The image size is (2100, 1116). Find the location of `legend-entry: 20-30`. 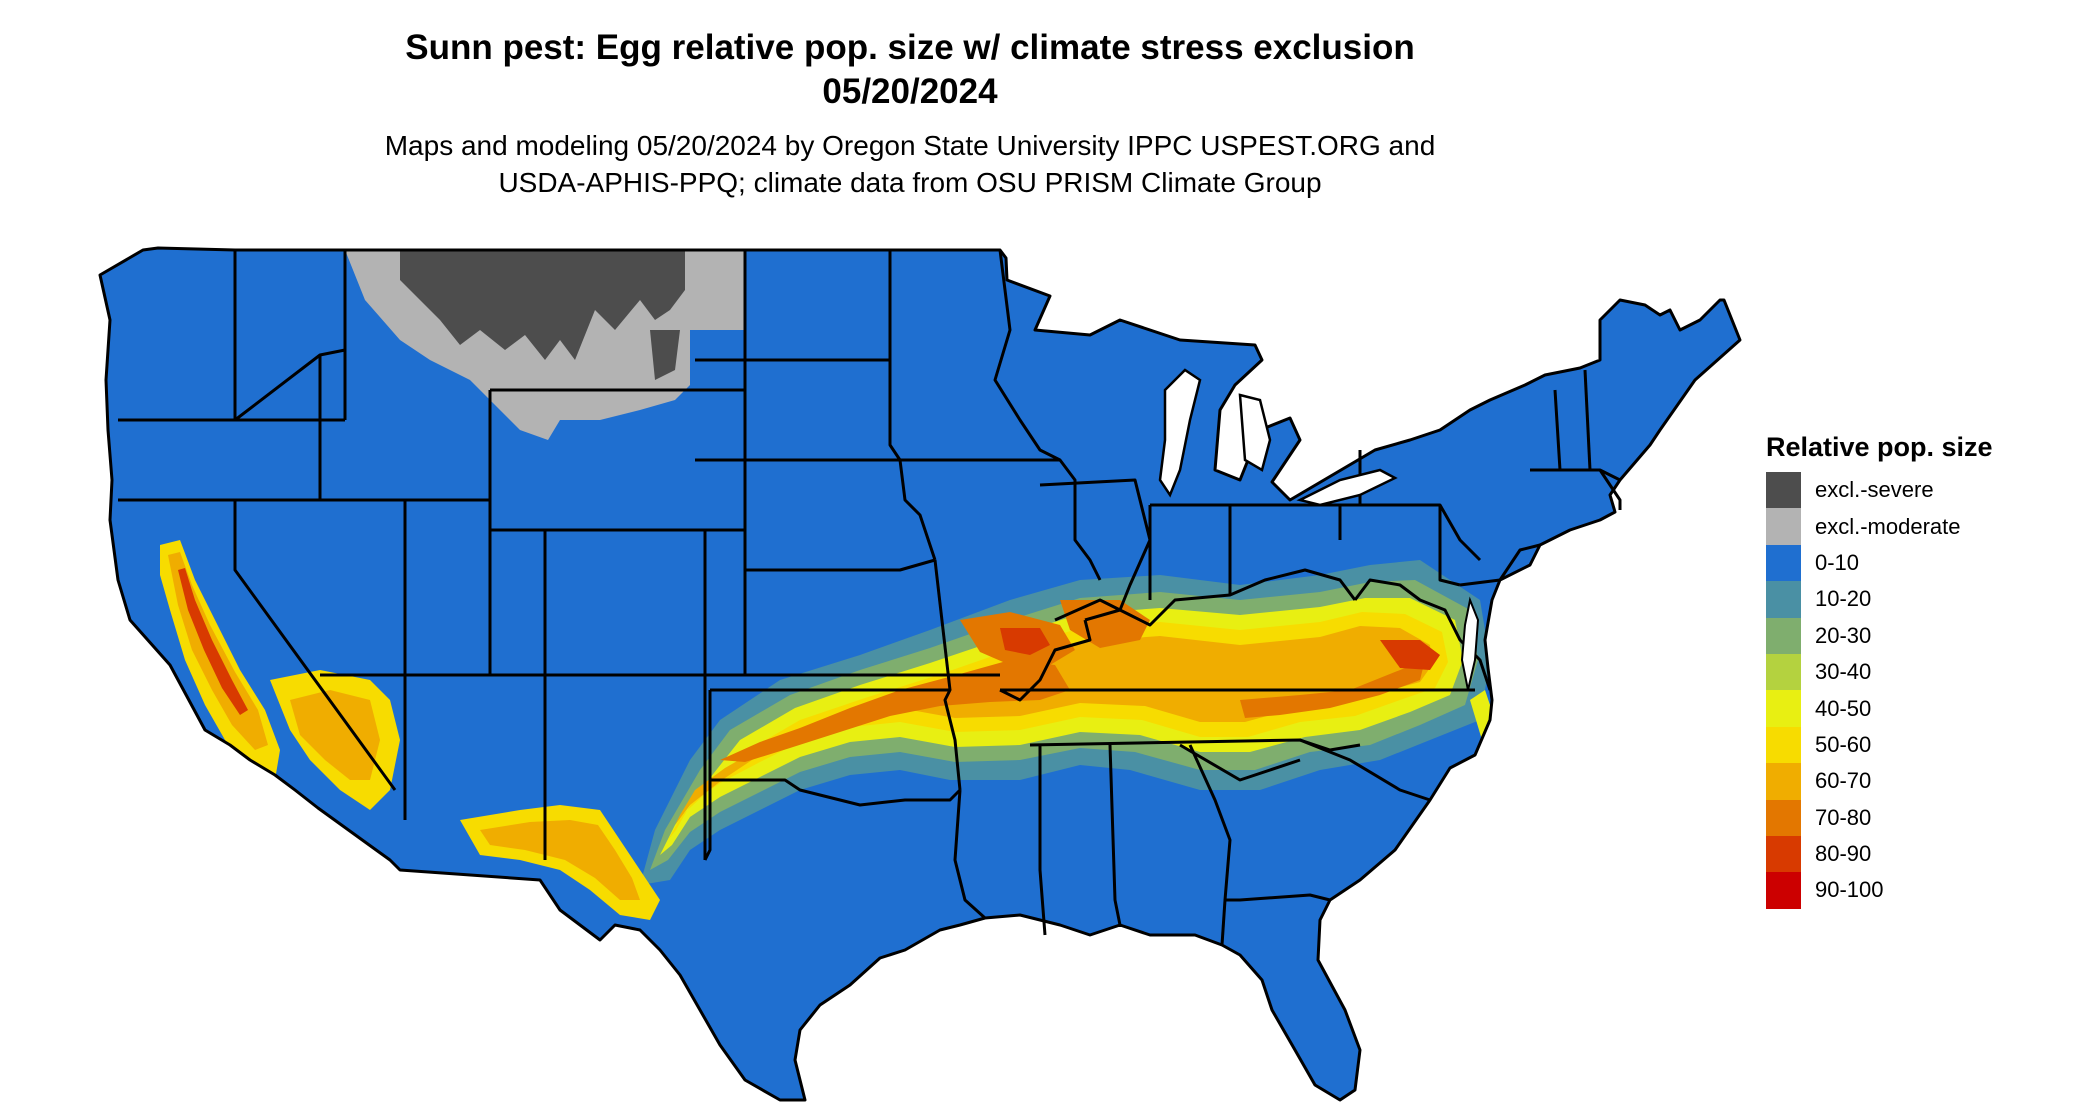

legend-entry: 20-30 is located at coordinates (1926, 635).